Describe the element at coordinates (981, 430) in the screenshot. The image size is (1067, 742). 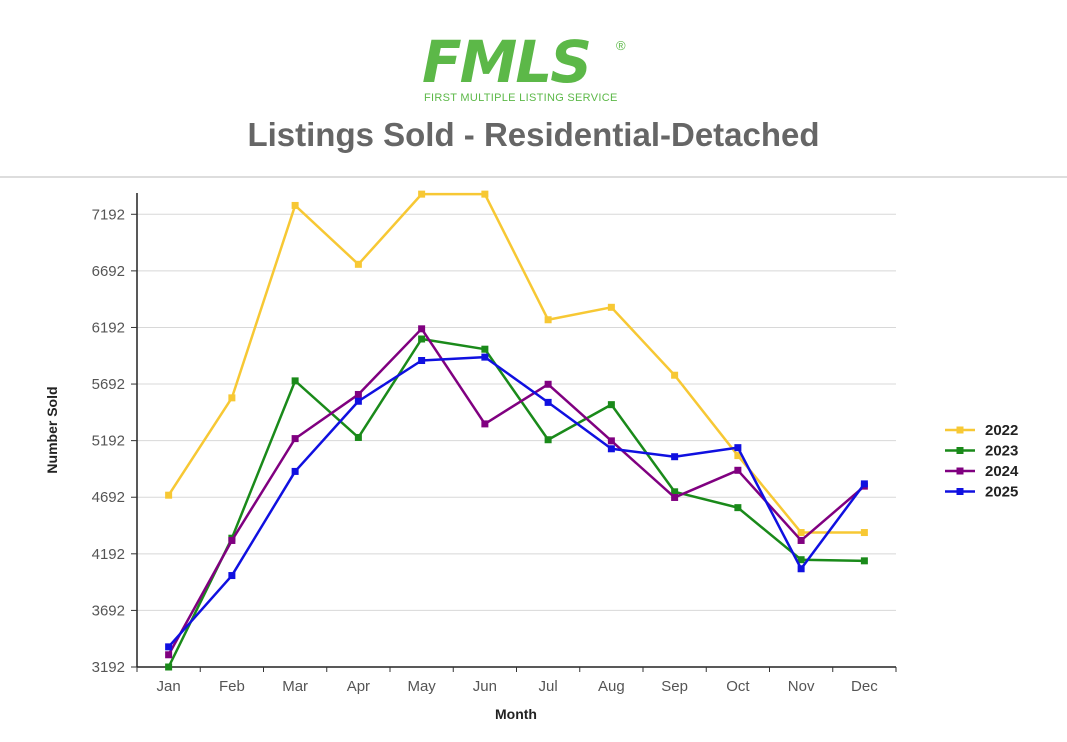
I see `legend-item-2022: 2022` at that location.